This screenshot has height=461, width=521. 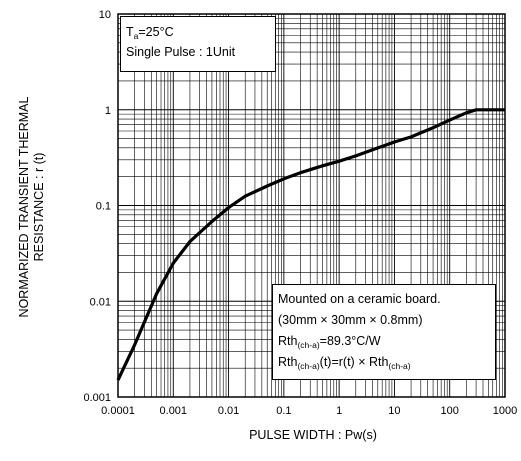 I want to click on ta-symbol: T, so click(x=130, y=32).